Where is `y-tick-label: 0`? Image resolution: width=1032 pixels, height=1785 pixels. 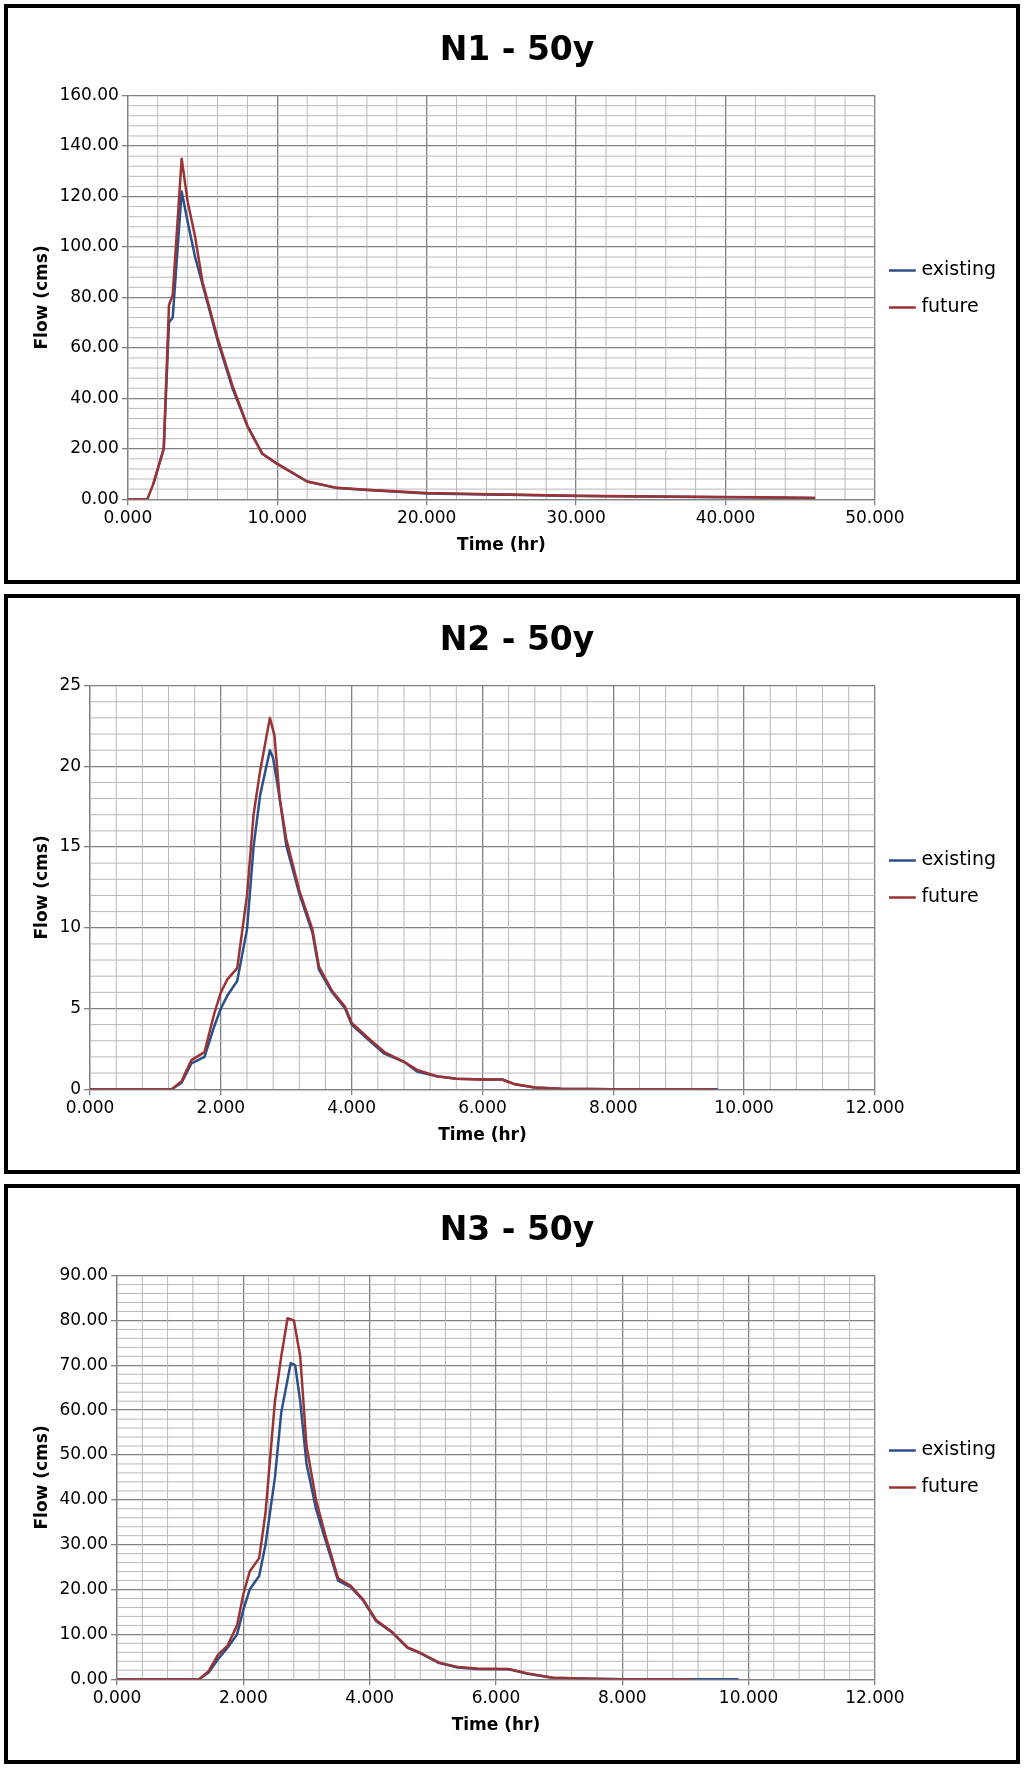
y-tick-label: 0 is located at coordinates (76, 1087).